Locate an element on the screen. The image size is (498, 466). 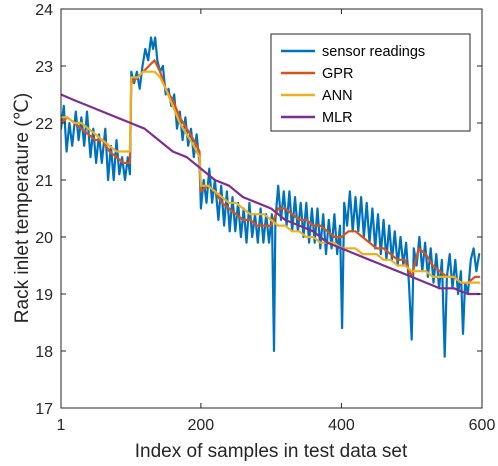
x-tick-label-1: 200 is located at coordinates (201, 425).